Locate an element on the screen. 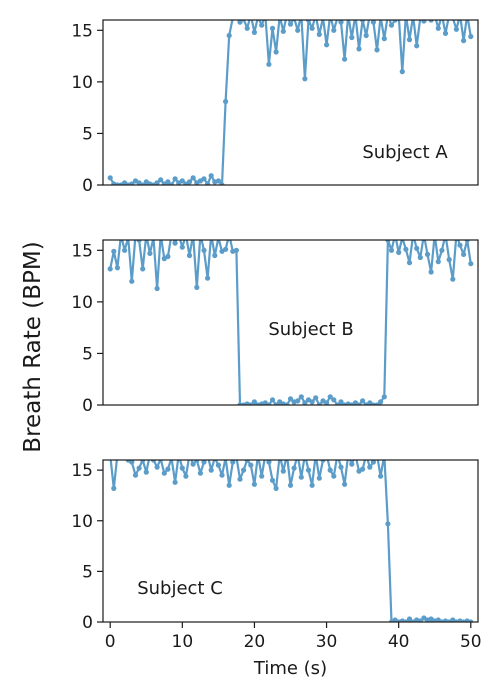 The height and width of the screenshot is (689, 498). y-axis-label: Breath Rate (BPM) is located at coordinates (33, 346).